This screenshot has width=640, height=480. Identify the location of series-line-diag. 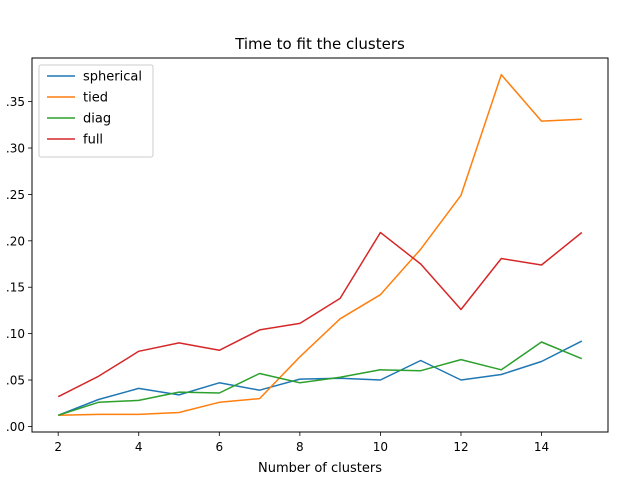
(320, 379).